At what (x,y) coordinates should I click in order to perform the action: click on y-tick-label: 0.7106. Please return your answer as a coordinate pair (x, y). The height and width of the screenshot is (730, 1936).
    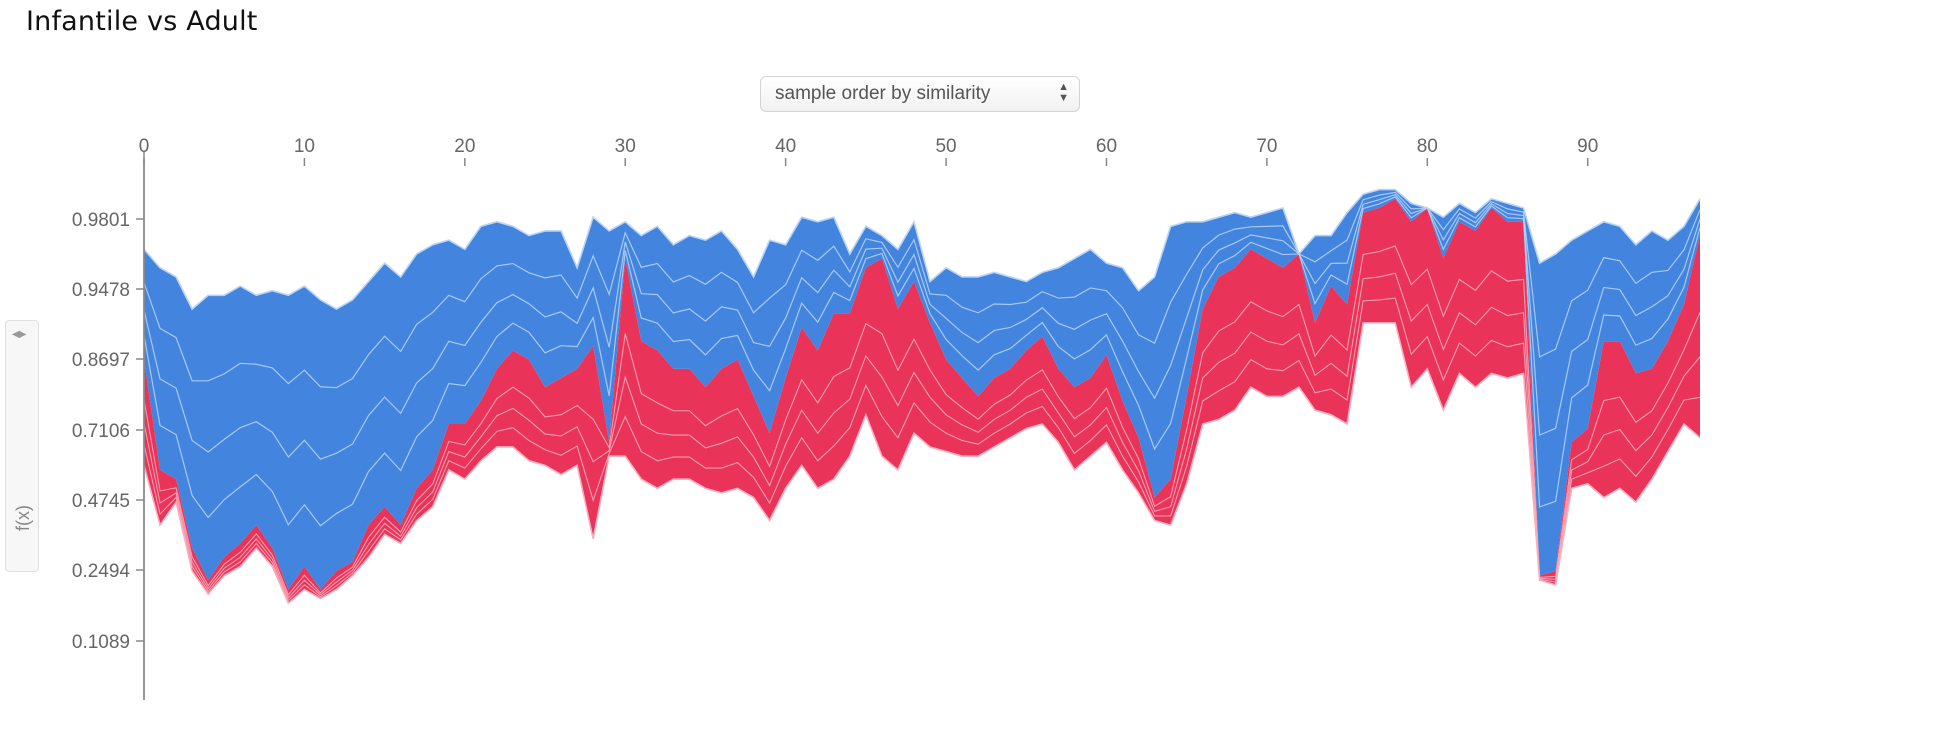
    Looking at the image, I should click on (101, 431).